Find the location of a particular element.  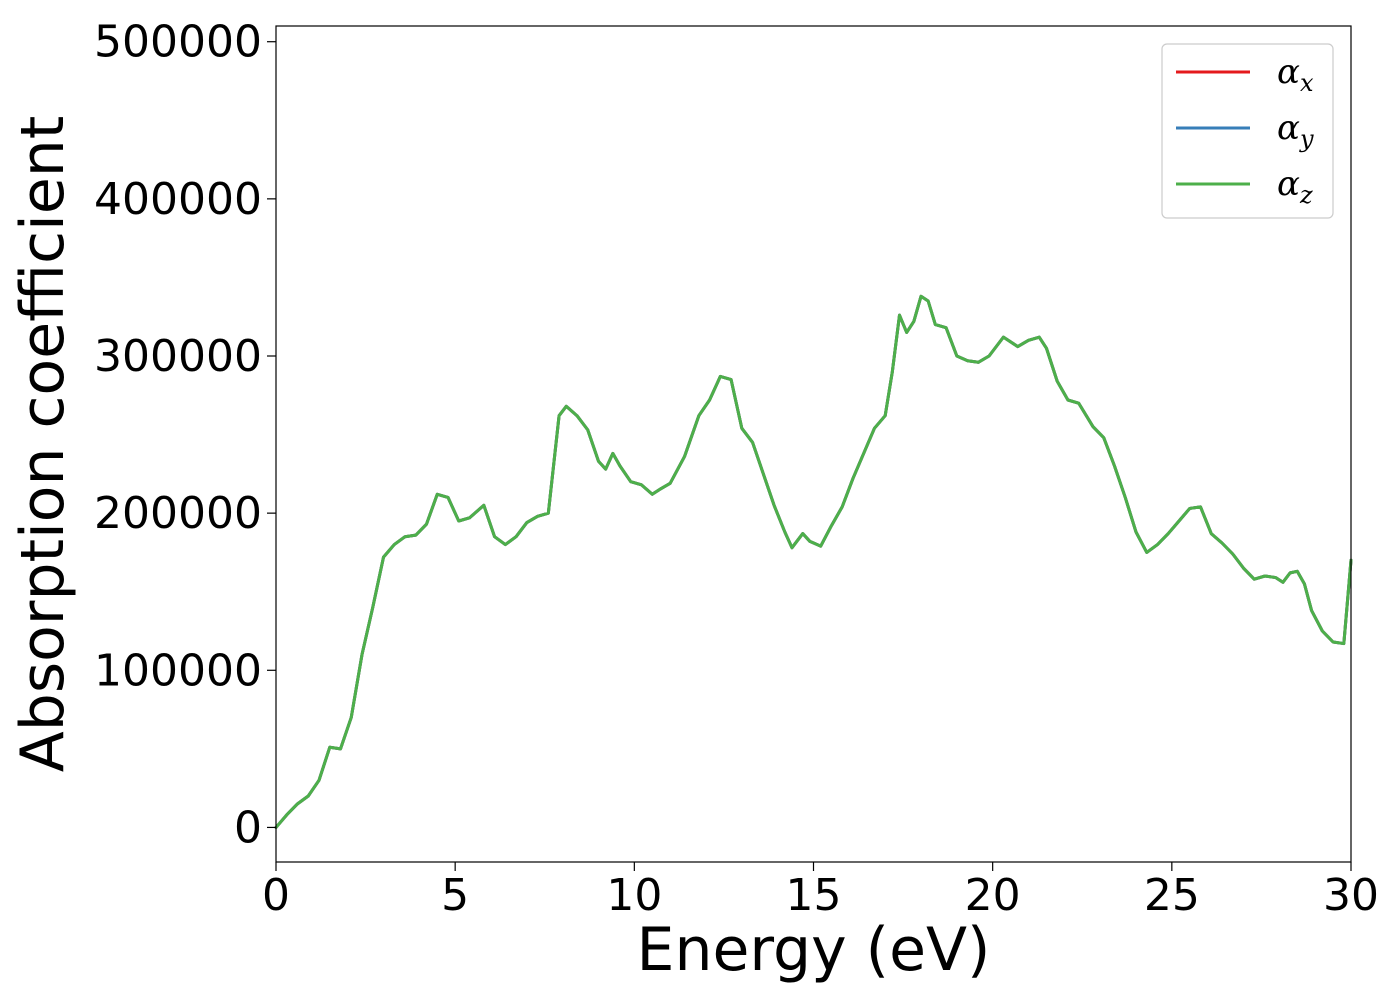

x-tick-label: 20 is located at coordinates (993, 895).